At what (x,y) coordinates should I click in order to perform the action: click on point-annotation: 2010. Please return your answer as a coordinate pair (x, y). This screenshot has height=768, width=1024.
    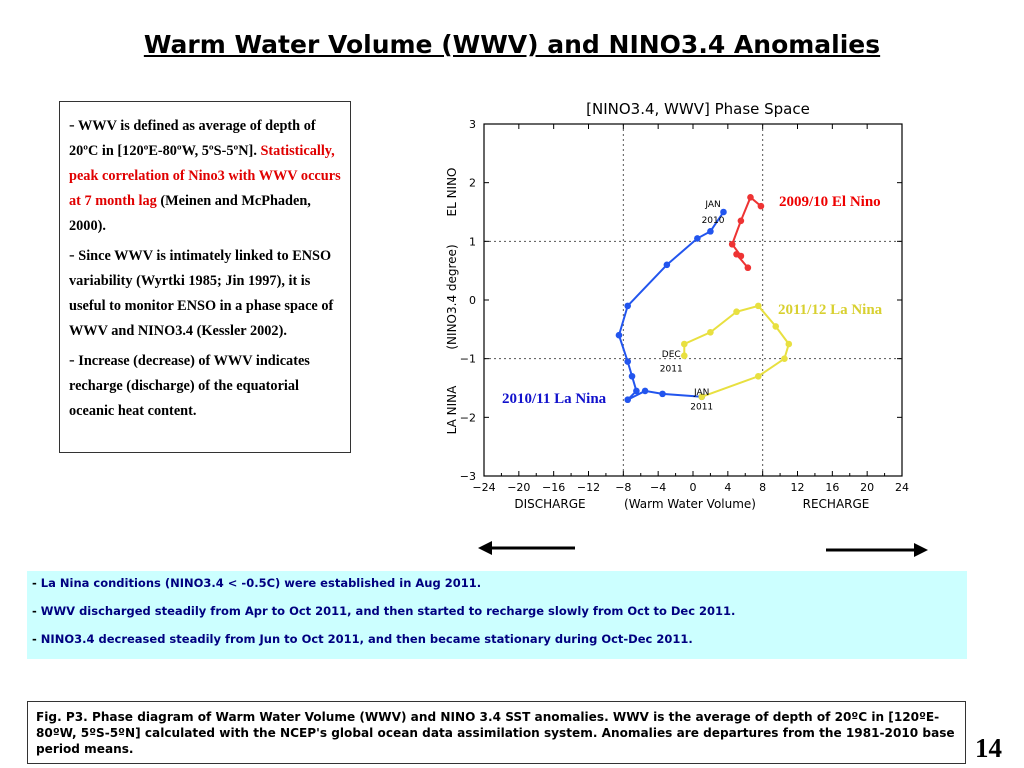
    Looking at the image, I should click on (713, 221).